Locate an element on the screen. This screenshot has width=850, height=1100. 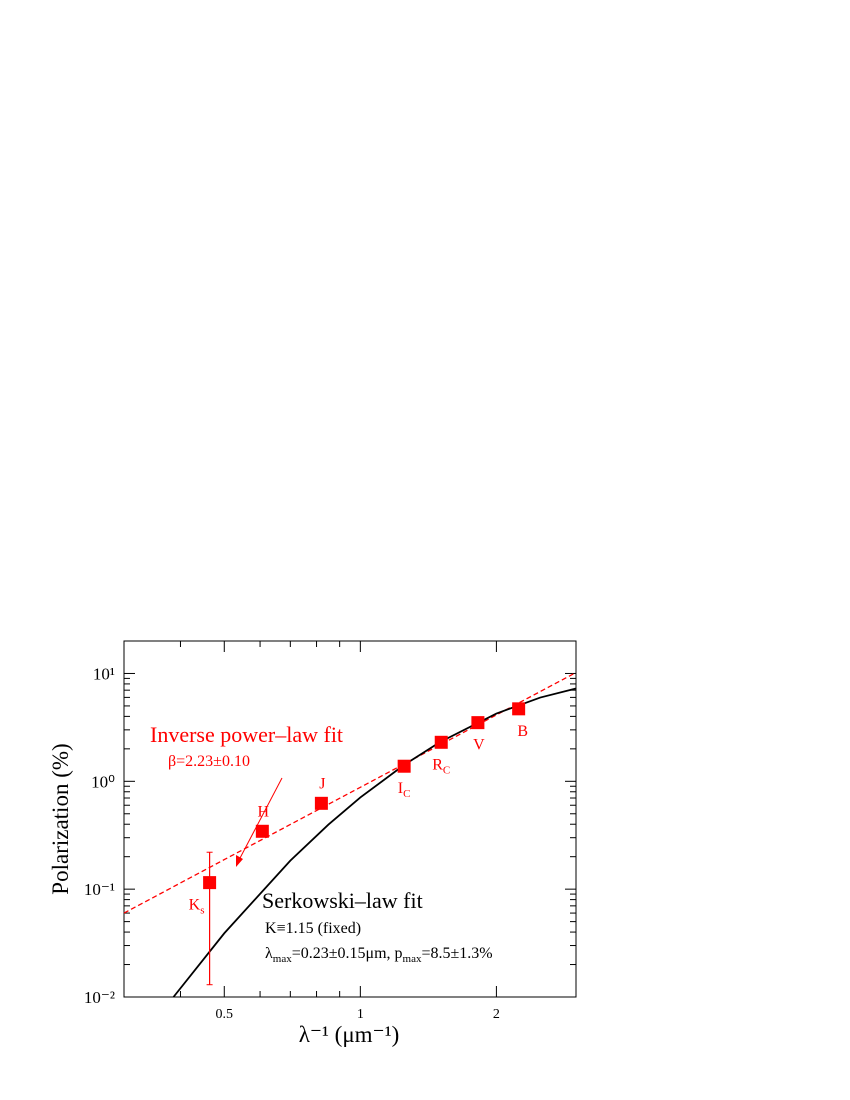
param: λ is located at coordinates (269, 953).